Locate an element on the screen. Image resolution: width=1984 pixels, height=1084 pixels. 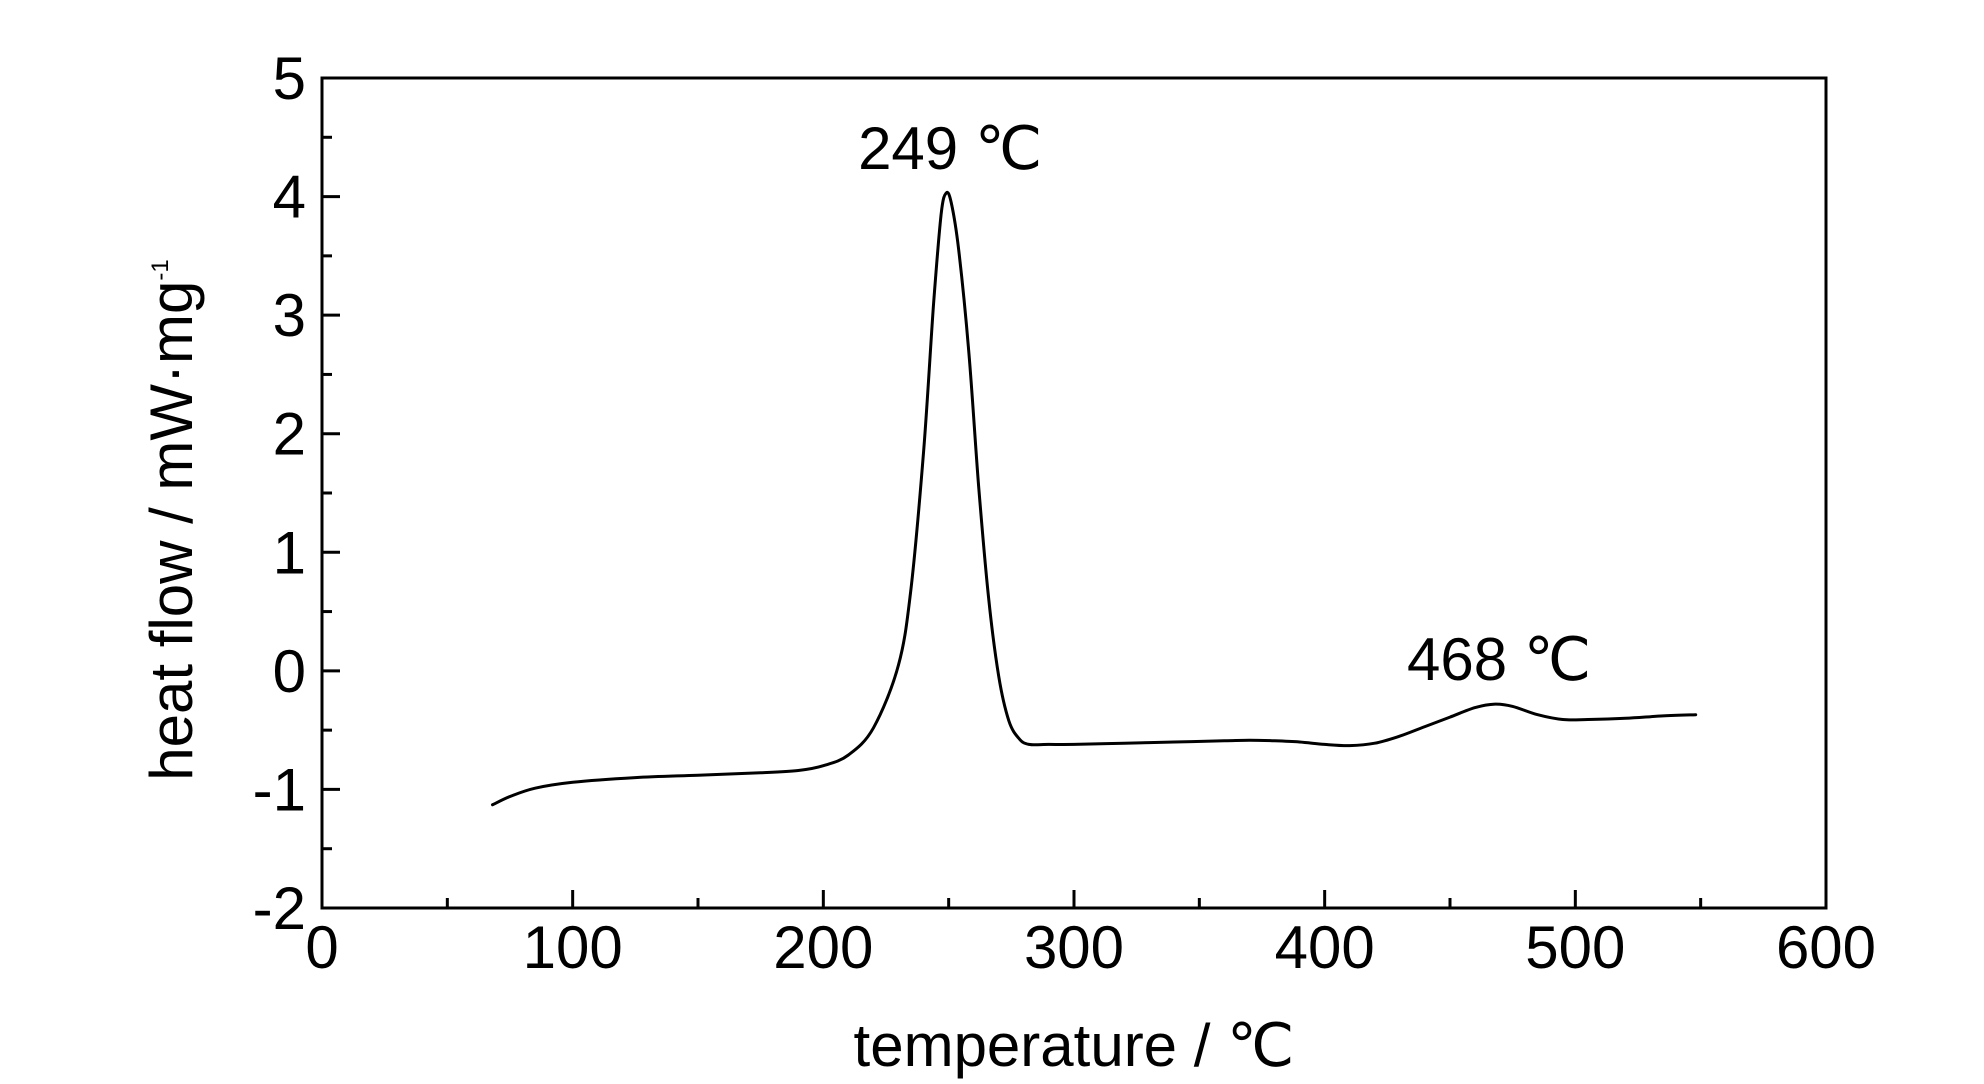
y-tick-label: 0 is located at coordinates (289, 671).